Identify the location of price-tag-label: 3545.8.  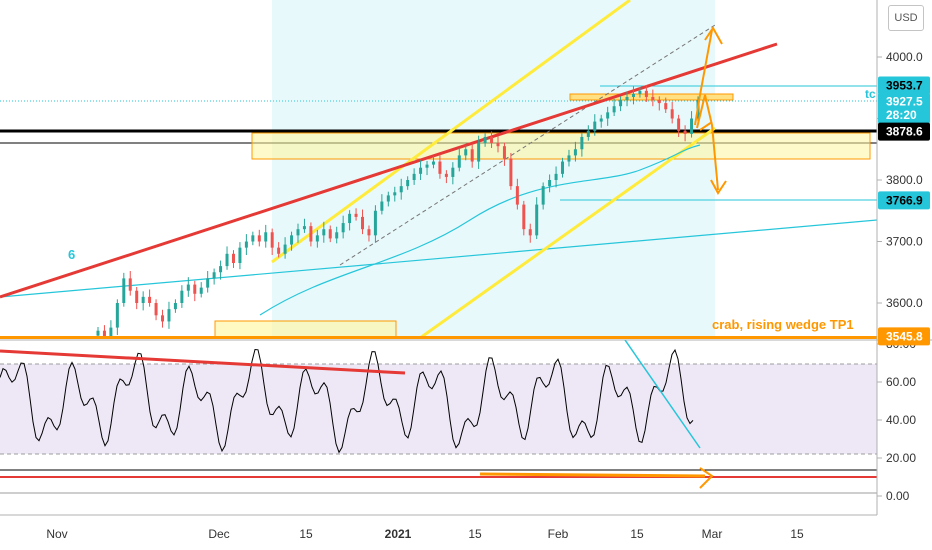
(904, 336).